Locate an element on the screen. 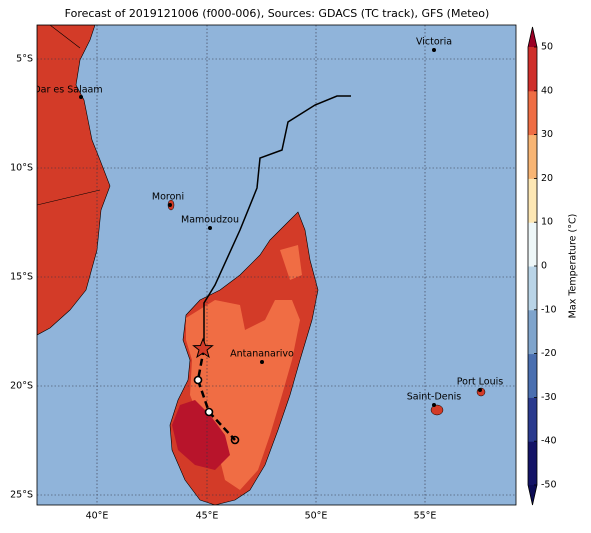 This screenshot has height=533, width=591. colorbar-tick-label: 10 is located at coordinates (547, 222).